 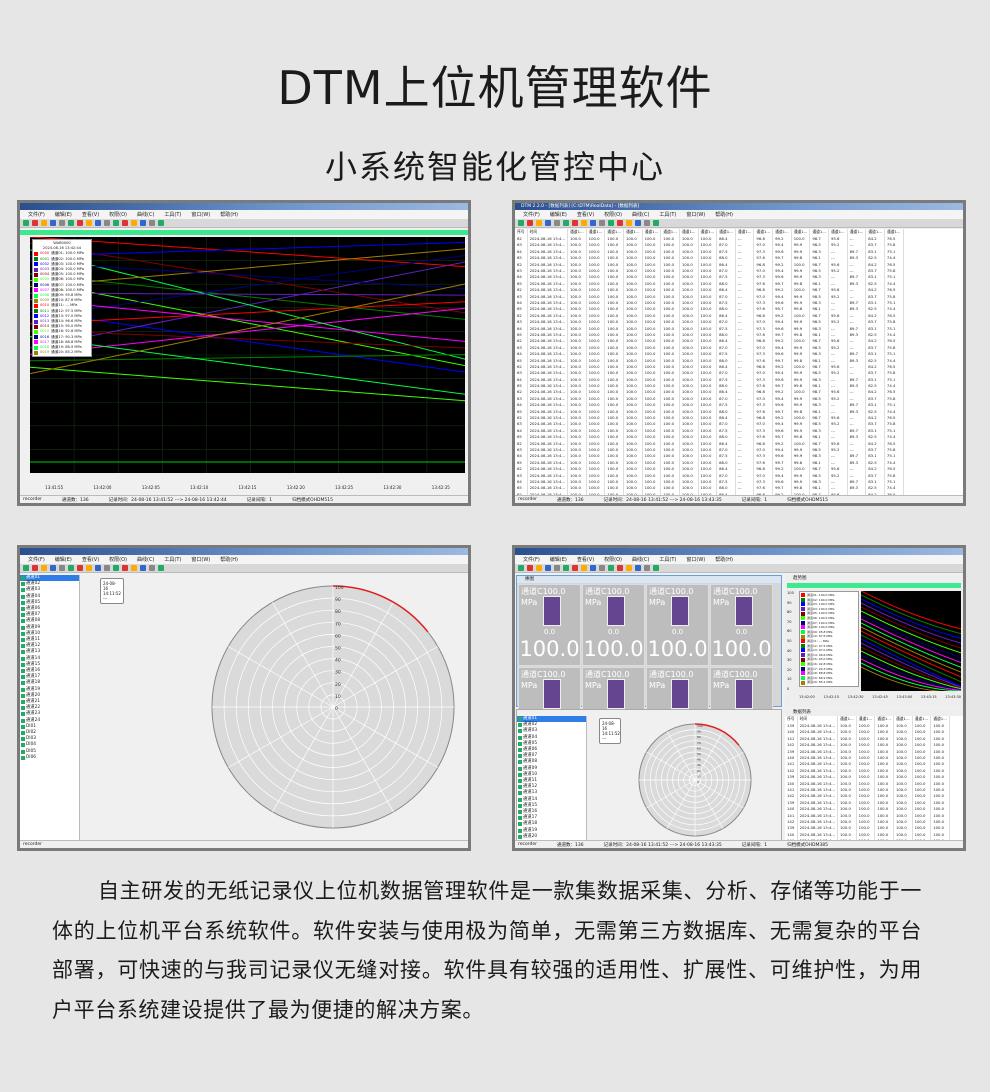 What do you see at coordinates (49, 609) in the screenshot?
I see `channel-tree-item: 通道06` at bounding box center [49, 609].